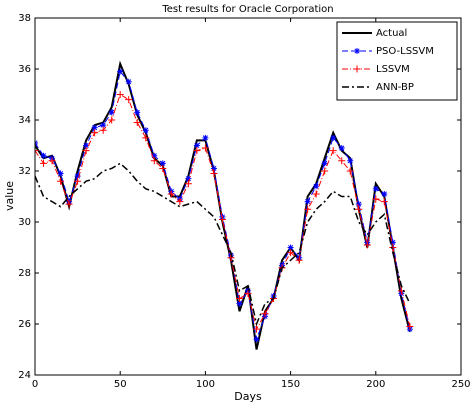  I want to click on y-tick-label: 26, so click(24, 324).